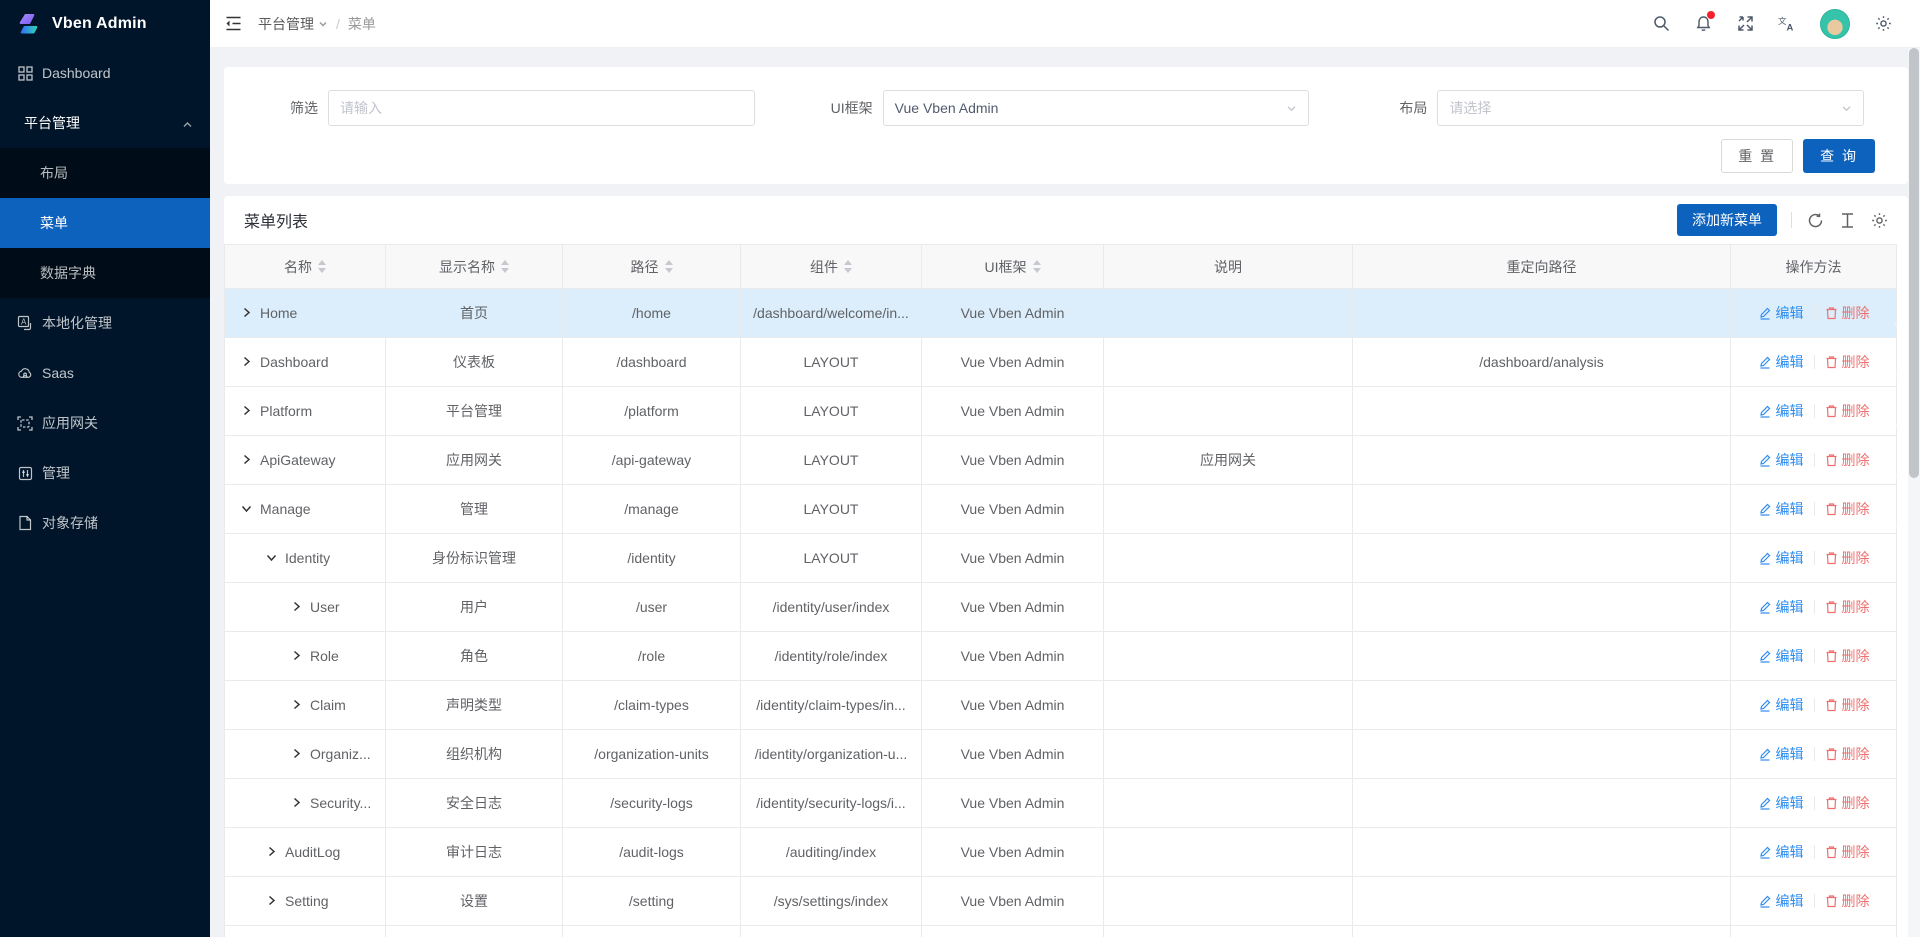 The image size is (1920, 937). What do you see at coordinates (105, 123) in the screenshot?
I see `sidebar-item-platform-group: 平台管理` at bounding box center [105, 123].